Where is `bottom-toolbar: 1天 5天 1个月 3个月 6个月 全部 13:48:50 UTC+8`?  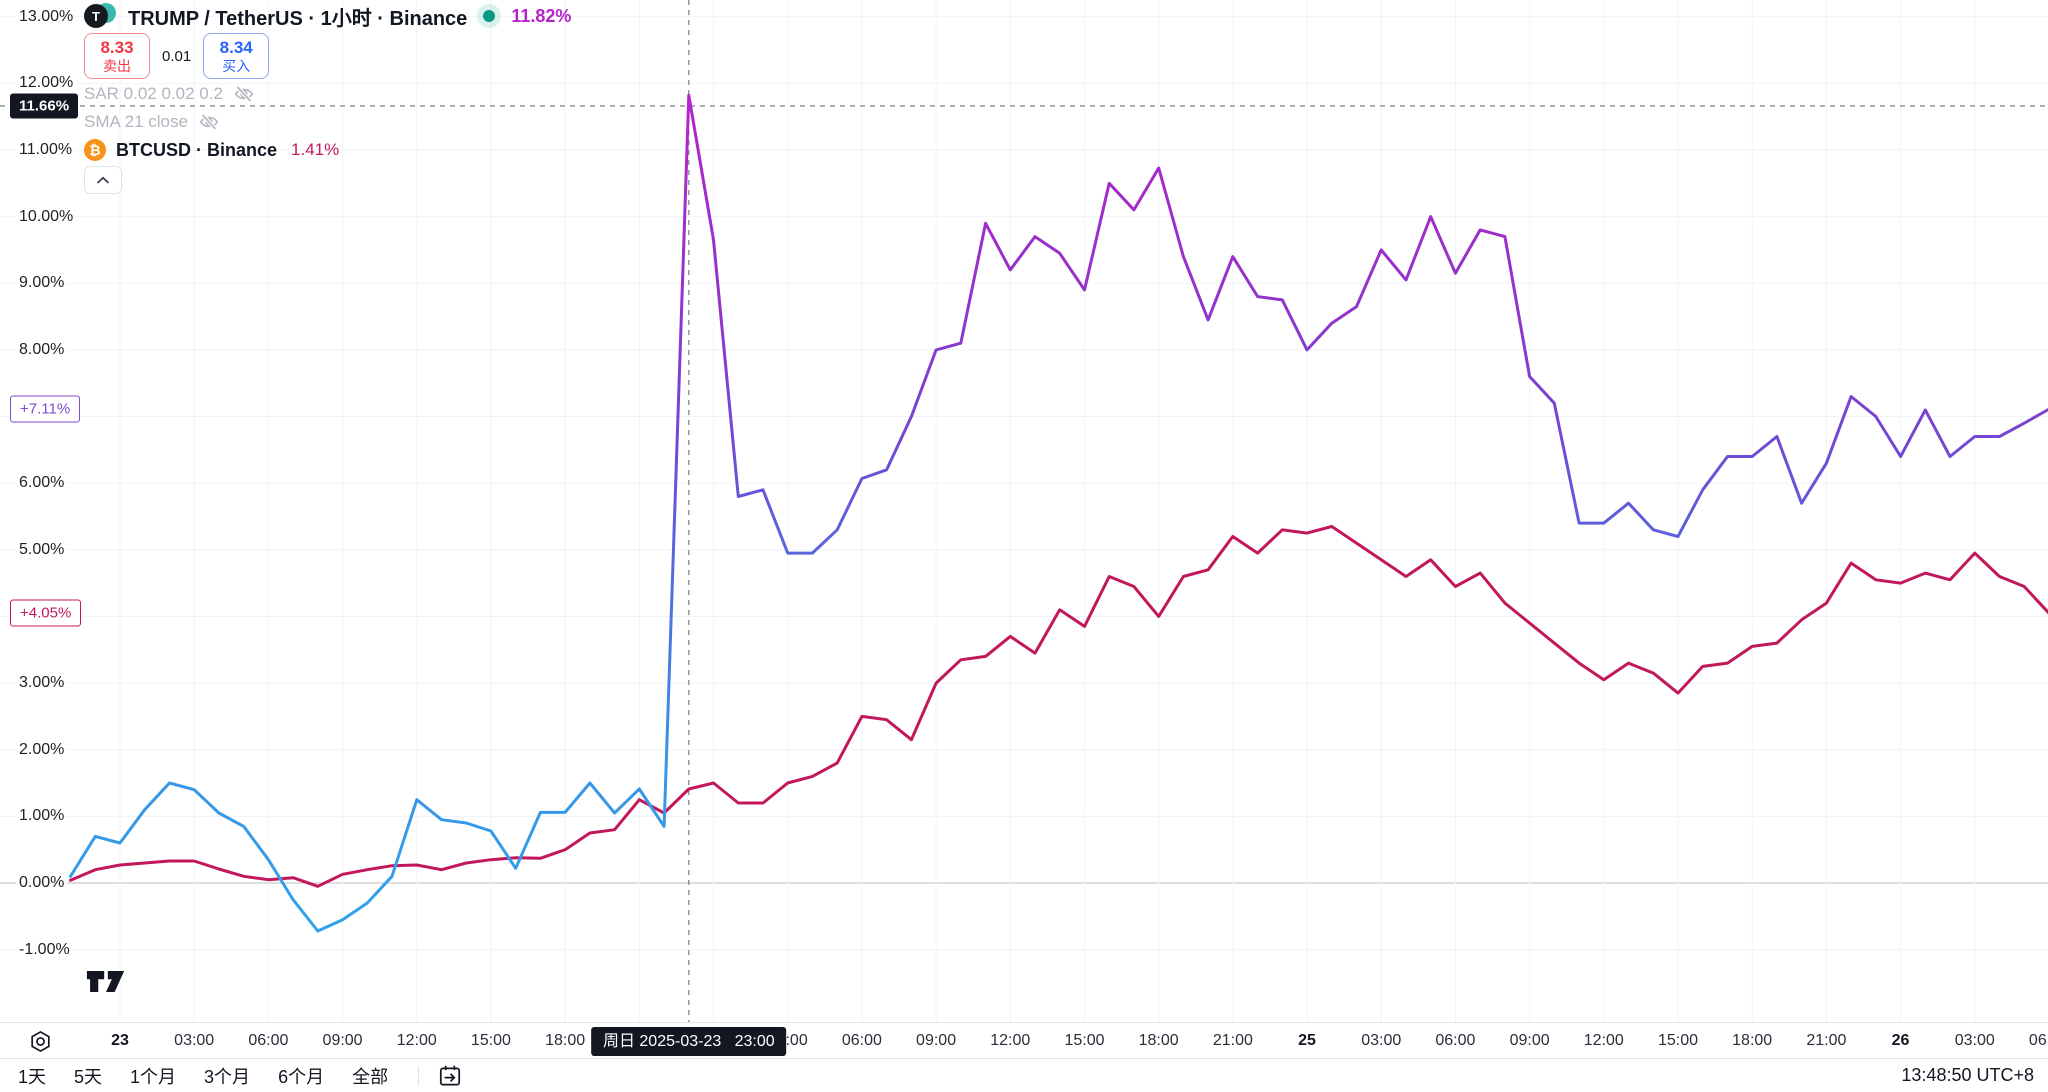
bottom-toolbar: 1天 5天 1个月 3个月 6个月 全部 13:48:50 UTC+8 is located at coordinates (1024, 1075).